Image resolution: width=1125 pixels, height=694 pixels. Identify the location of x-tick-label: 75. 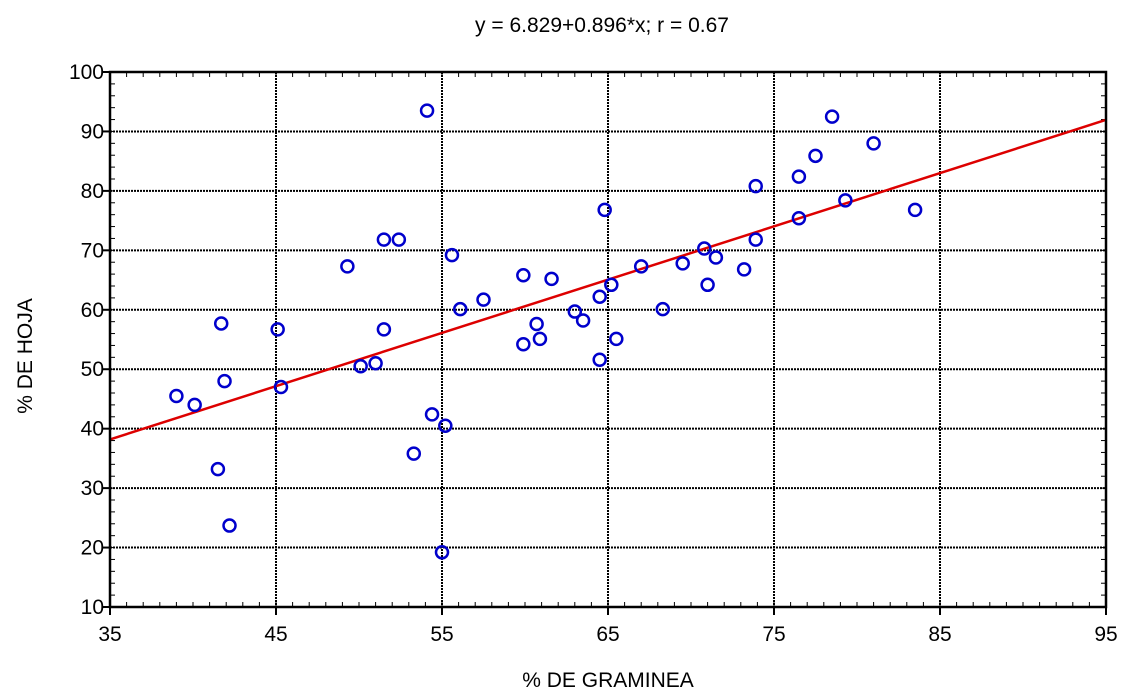
(773, 634).